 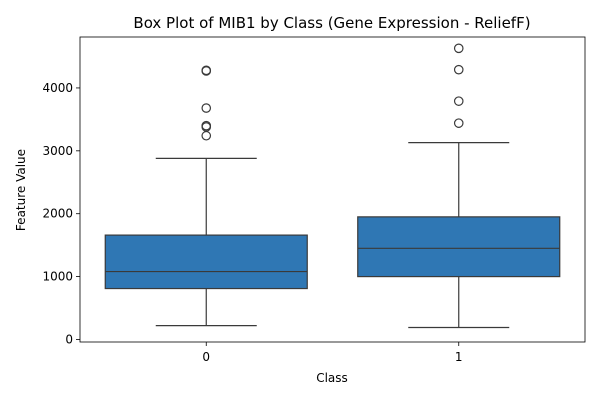 What do you see at coordinates (459, 357) in the screenshot?
I see `x-tick-label: 1` at bounding box center [459, 357].